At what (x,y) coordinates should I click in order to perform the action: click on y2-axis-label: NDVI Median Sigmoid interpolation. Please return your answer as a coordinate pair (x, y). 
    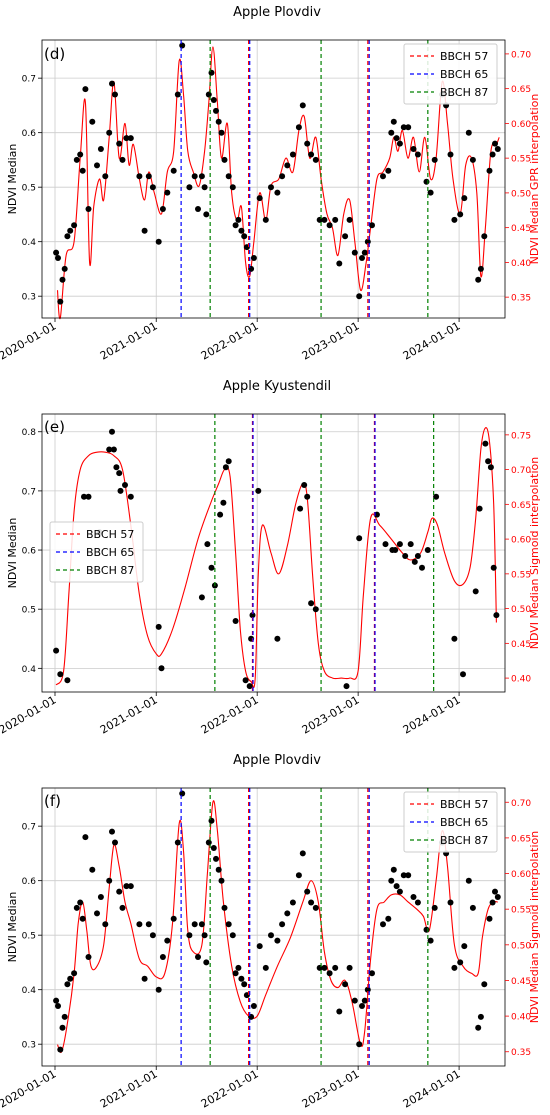
    Looking at the image, I should click on (534, 553).